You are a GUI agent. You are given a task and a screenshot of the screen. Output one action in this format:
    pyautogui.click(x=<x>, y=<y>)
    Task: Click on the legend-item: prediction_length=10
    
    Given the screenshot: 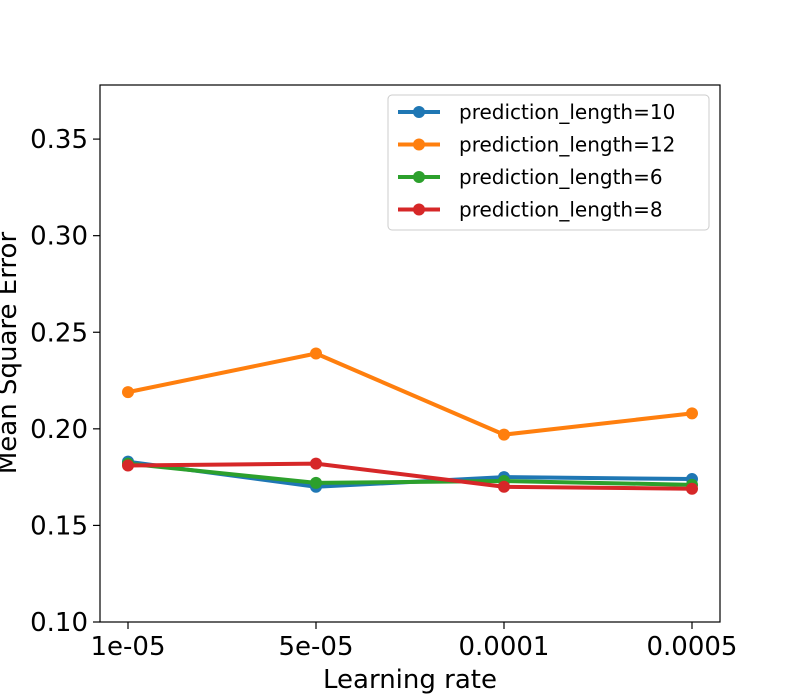 What is the action you would take?
    pyautogui.click(x=536, y=112)
    